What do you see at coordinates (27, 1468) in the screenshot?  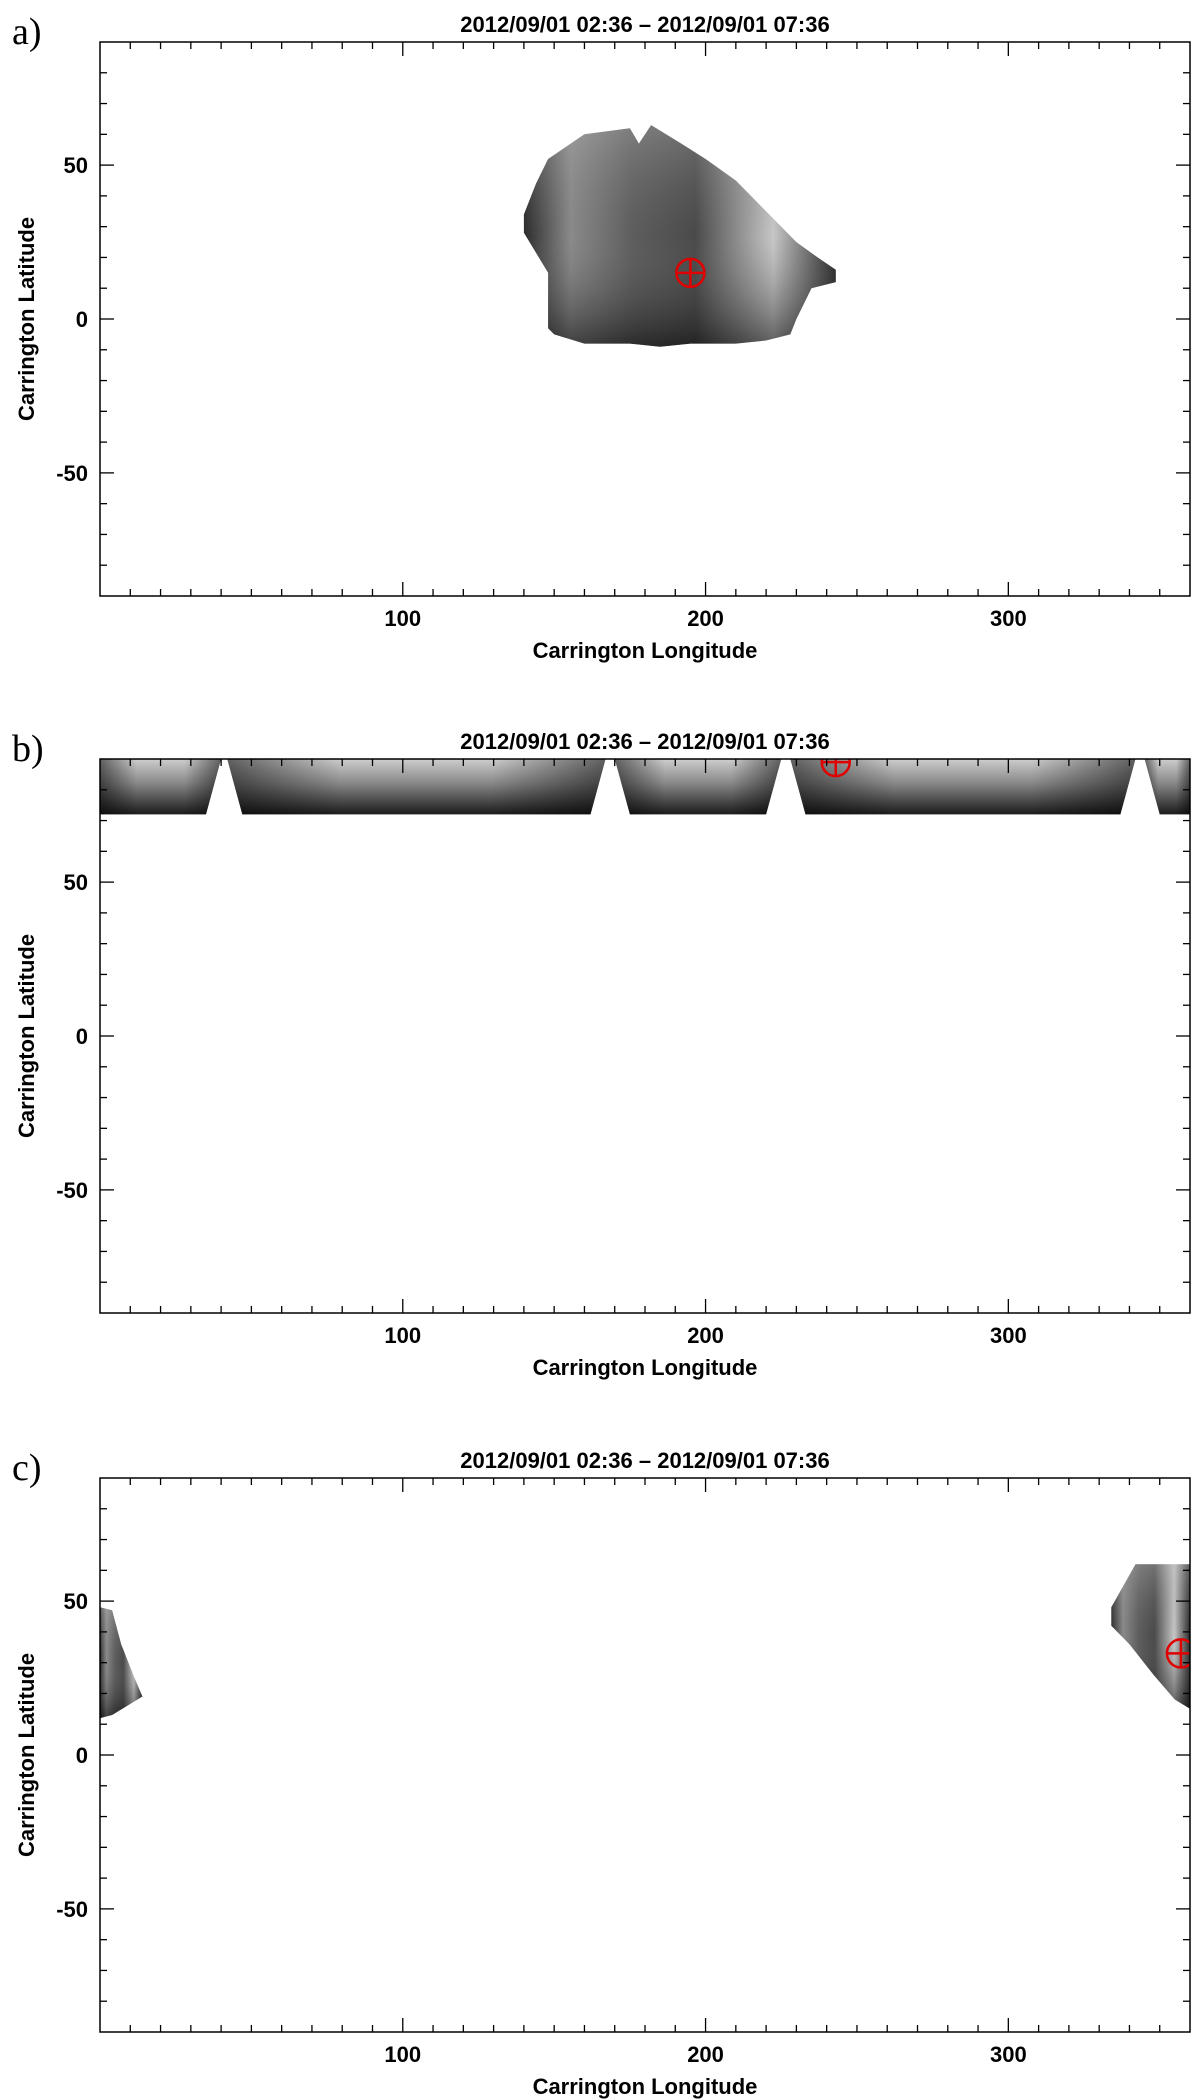 I see `panel-letter: c)` at bounding box center [27, 1468].